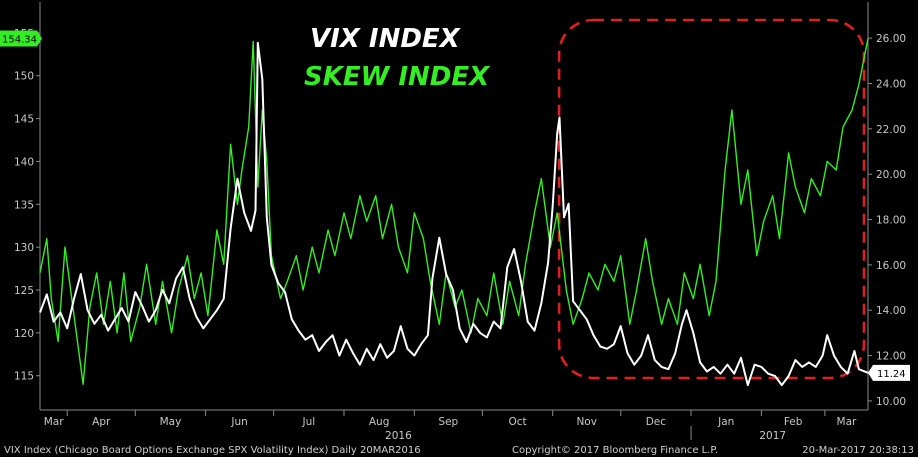 The image size is (918, 457). What do you see at coordinates (793, 422) in the screenshot?
I see `month-tick-label: Feb` at bounding box center [793, 422].